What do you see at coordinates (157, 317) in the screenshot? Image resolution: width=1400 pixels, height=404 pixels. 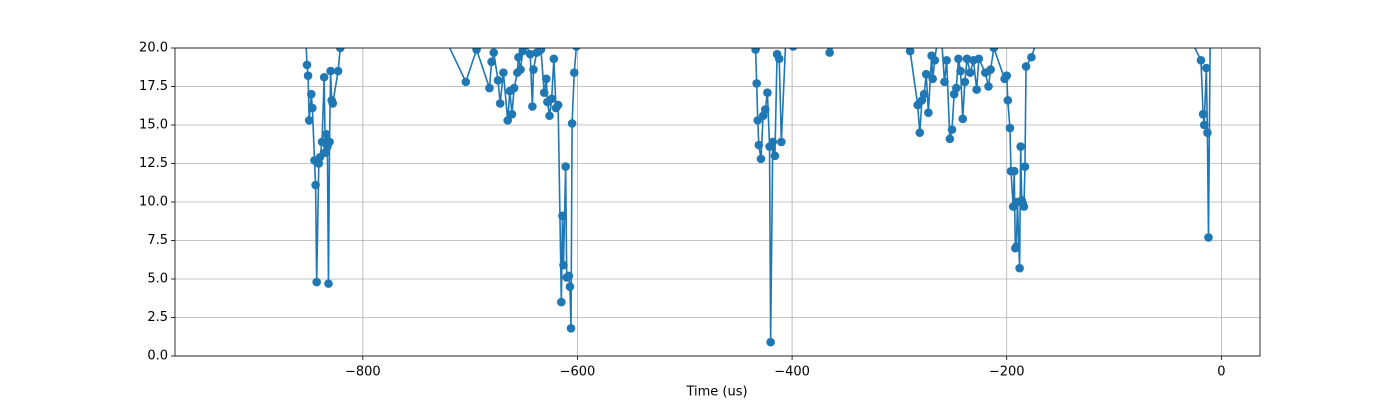 I see `y-tick-label: 2.5` at bounding box center [157, 317].